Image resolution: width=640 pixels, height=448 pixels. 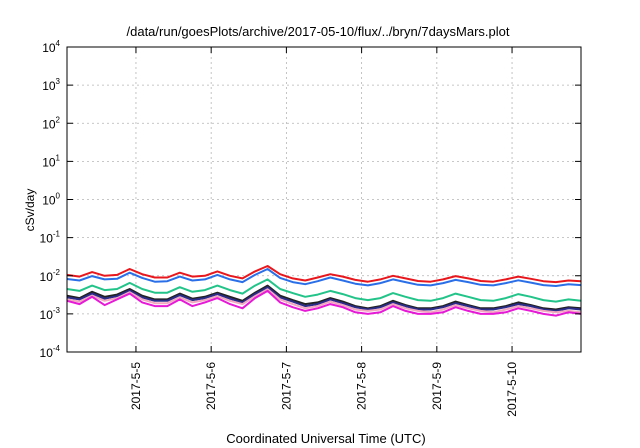 I want to click on y-tick-label: 10⁴, so click(x=51, y=47).